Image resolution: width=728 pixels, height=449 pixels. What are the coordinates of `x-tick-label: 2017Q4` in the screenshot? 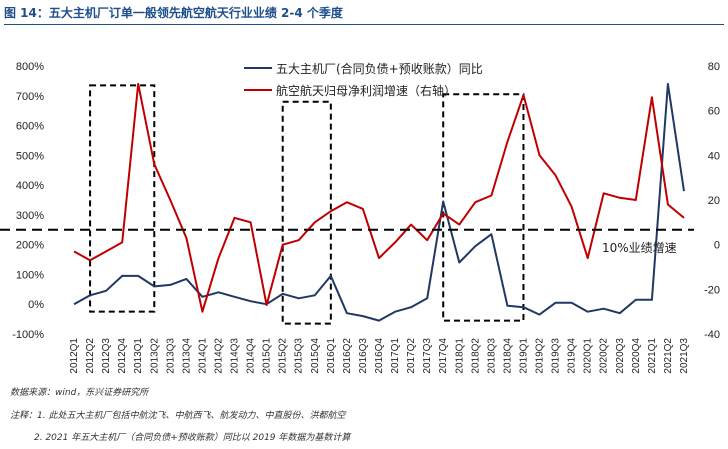 It's located at (443, 356).